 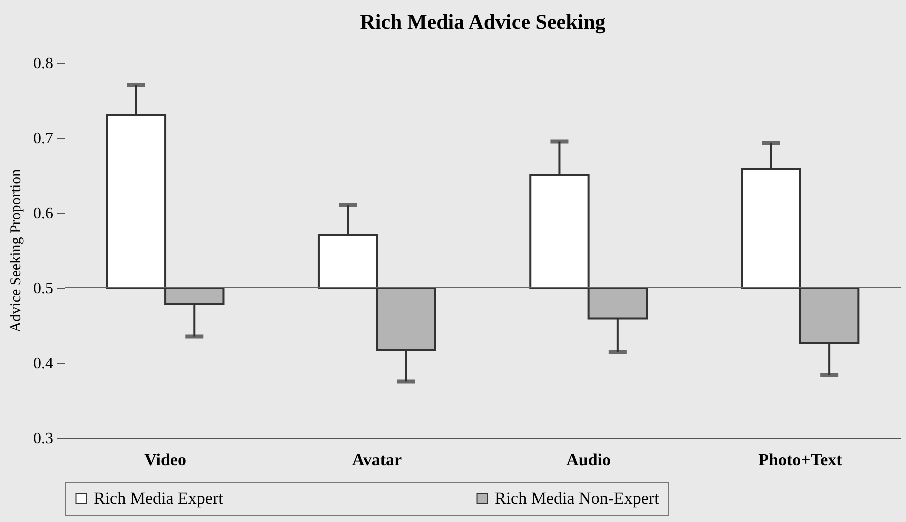 What do you see at coordinates (44, 64) in the screenshot?
I see `y-tick-label: 0.8` at bounding box center [44, 64].